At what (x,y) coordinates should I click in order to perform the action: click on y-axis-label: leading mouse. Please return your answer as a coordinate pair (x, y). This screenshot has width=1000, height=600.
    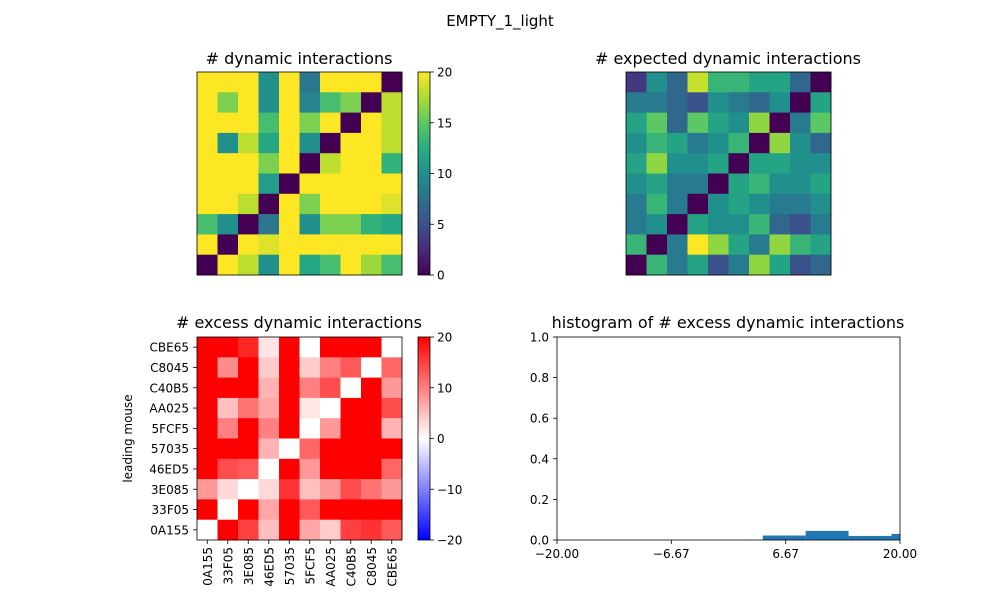
    Looking at the image, I should click on (128, 438).